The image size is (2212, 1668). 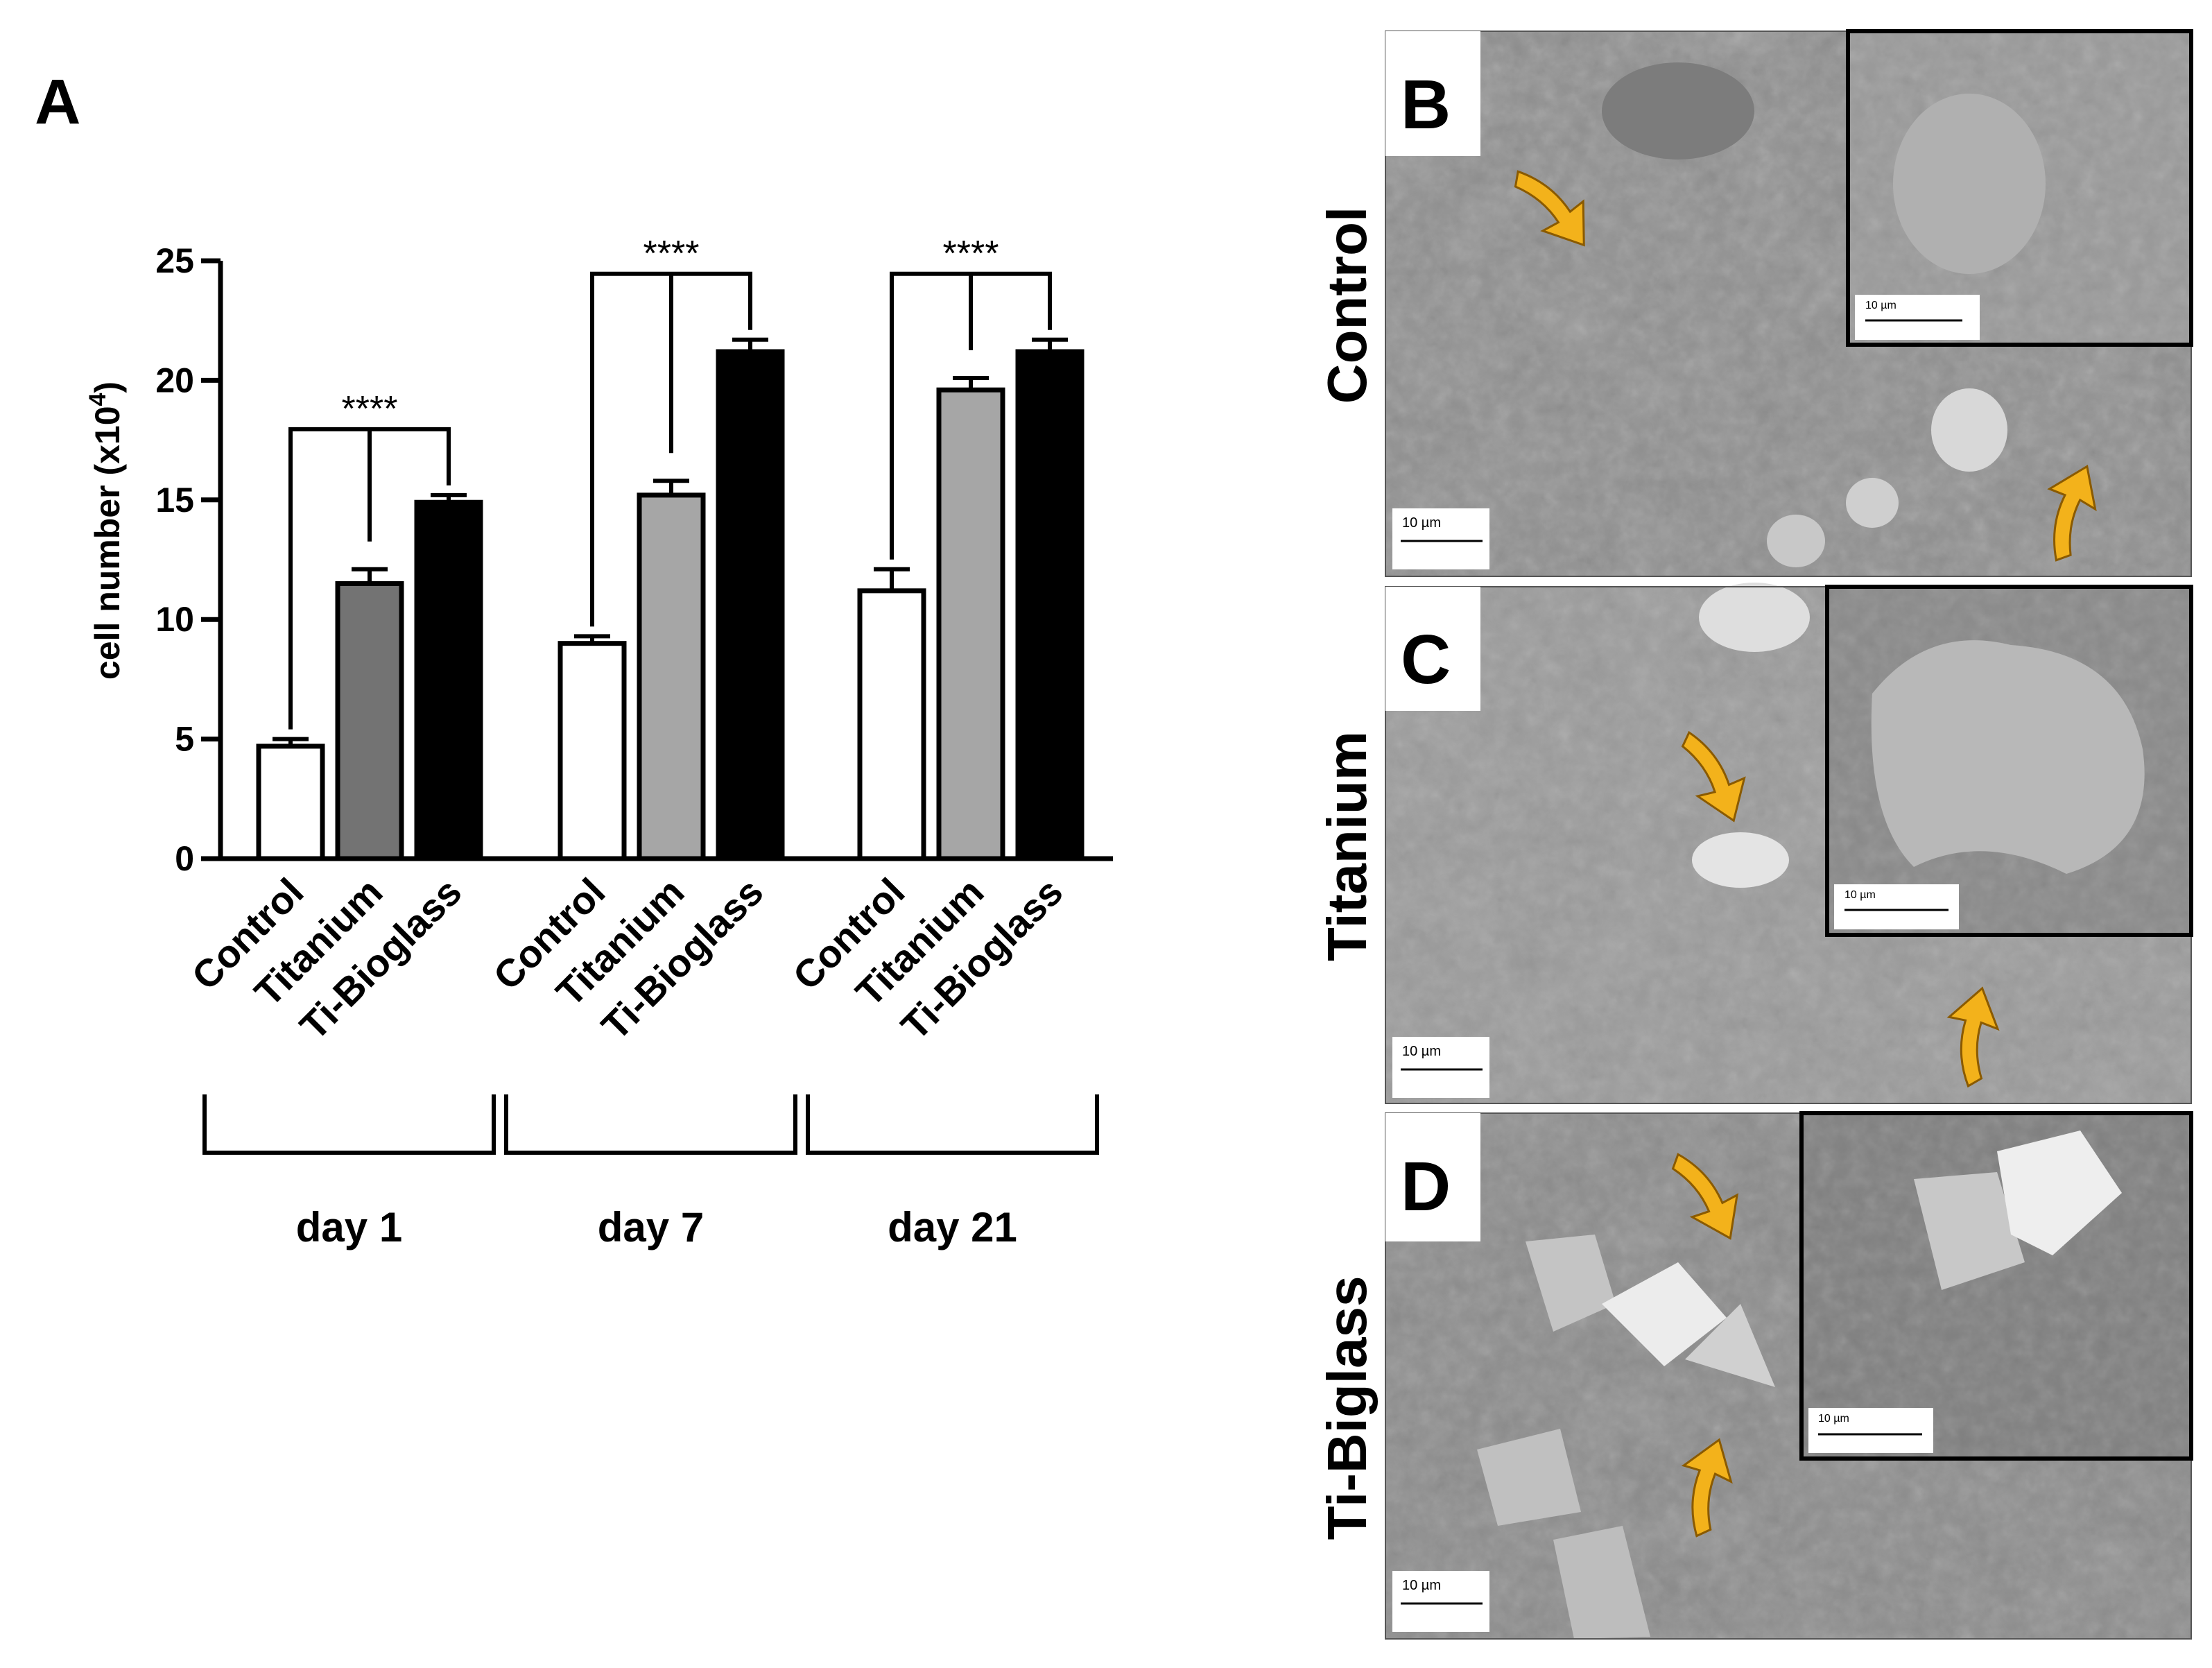 What do you see at coordinates (106, 530) in the screenshot?
I see `y-axis-title: cell number (x104)` at bounding box center [106, 530].